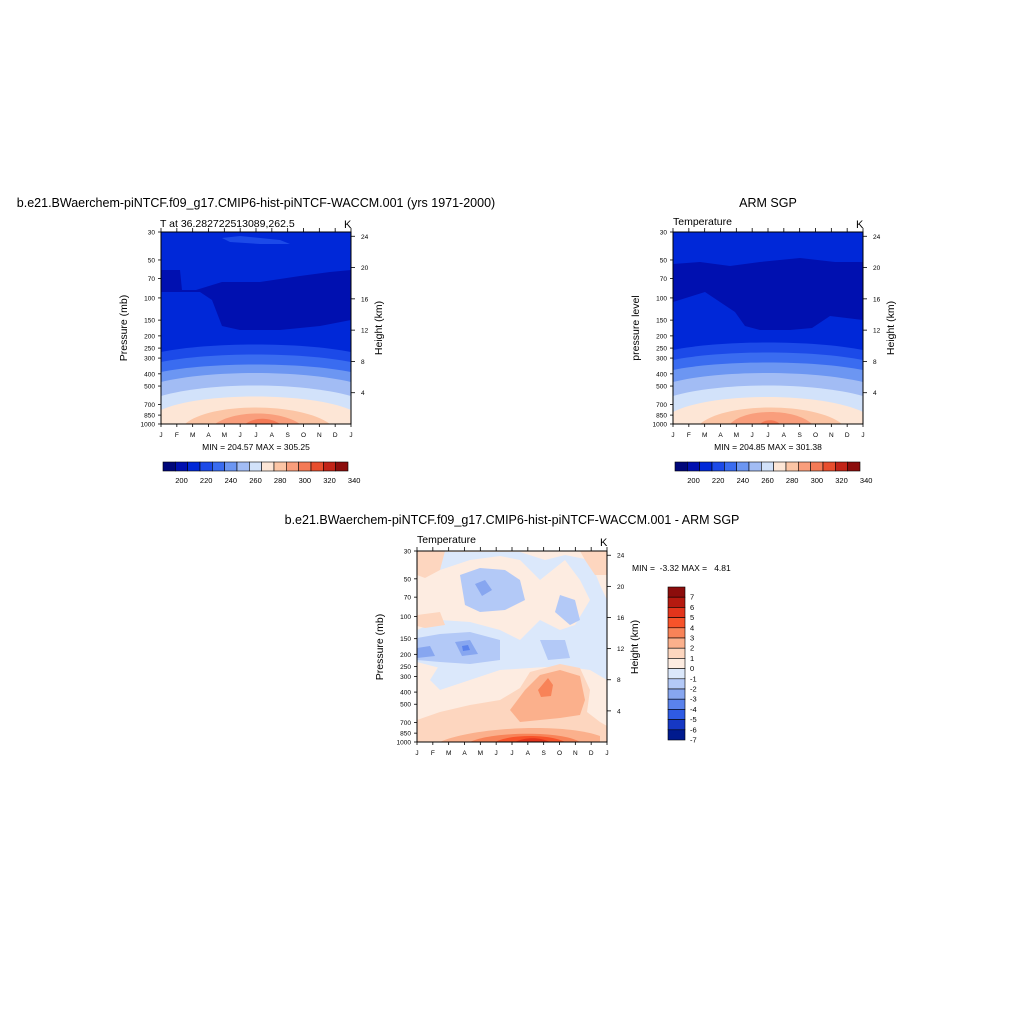 The width and height of the screenshot is (1024, 1024). What do you see at coordinates (661, 321) in the screenshot?
I see `y-tick-label: 150` at bounding box center [661, 321].